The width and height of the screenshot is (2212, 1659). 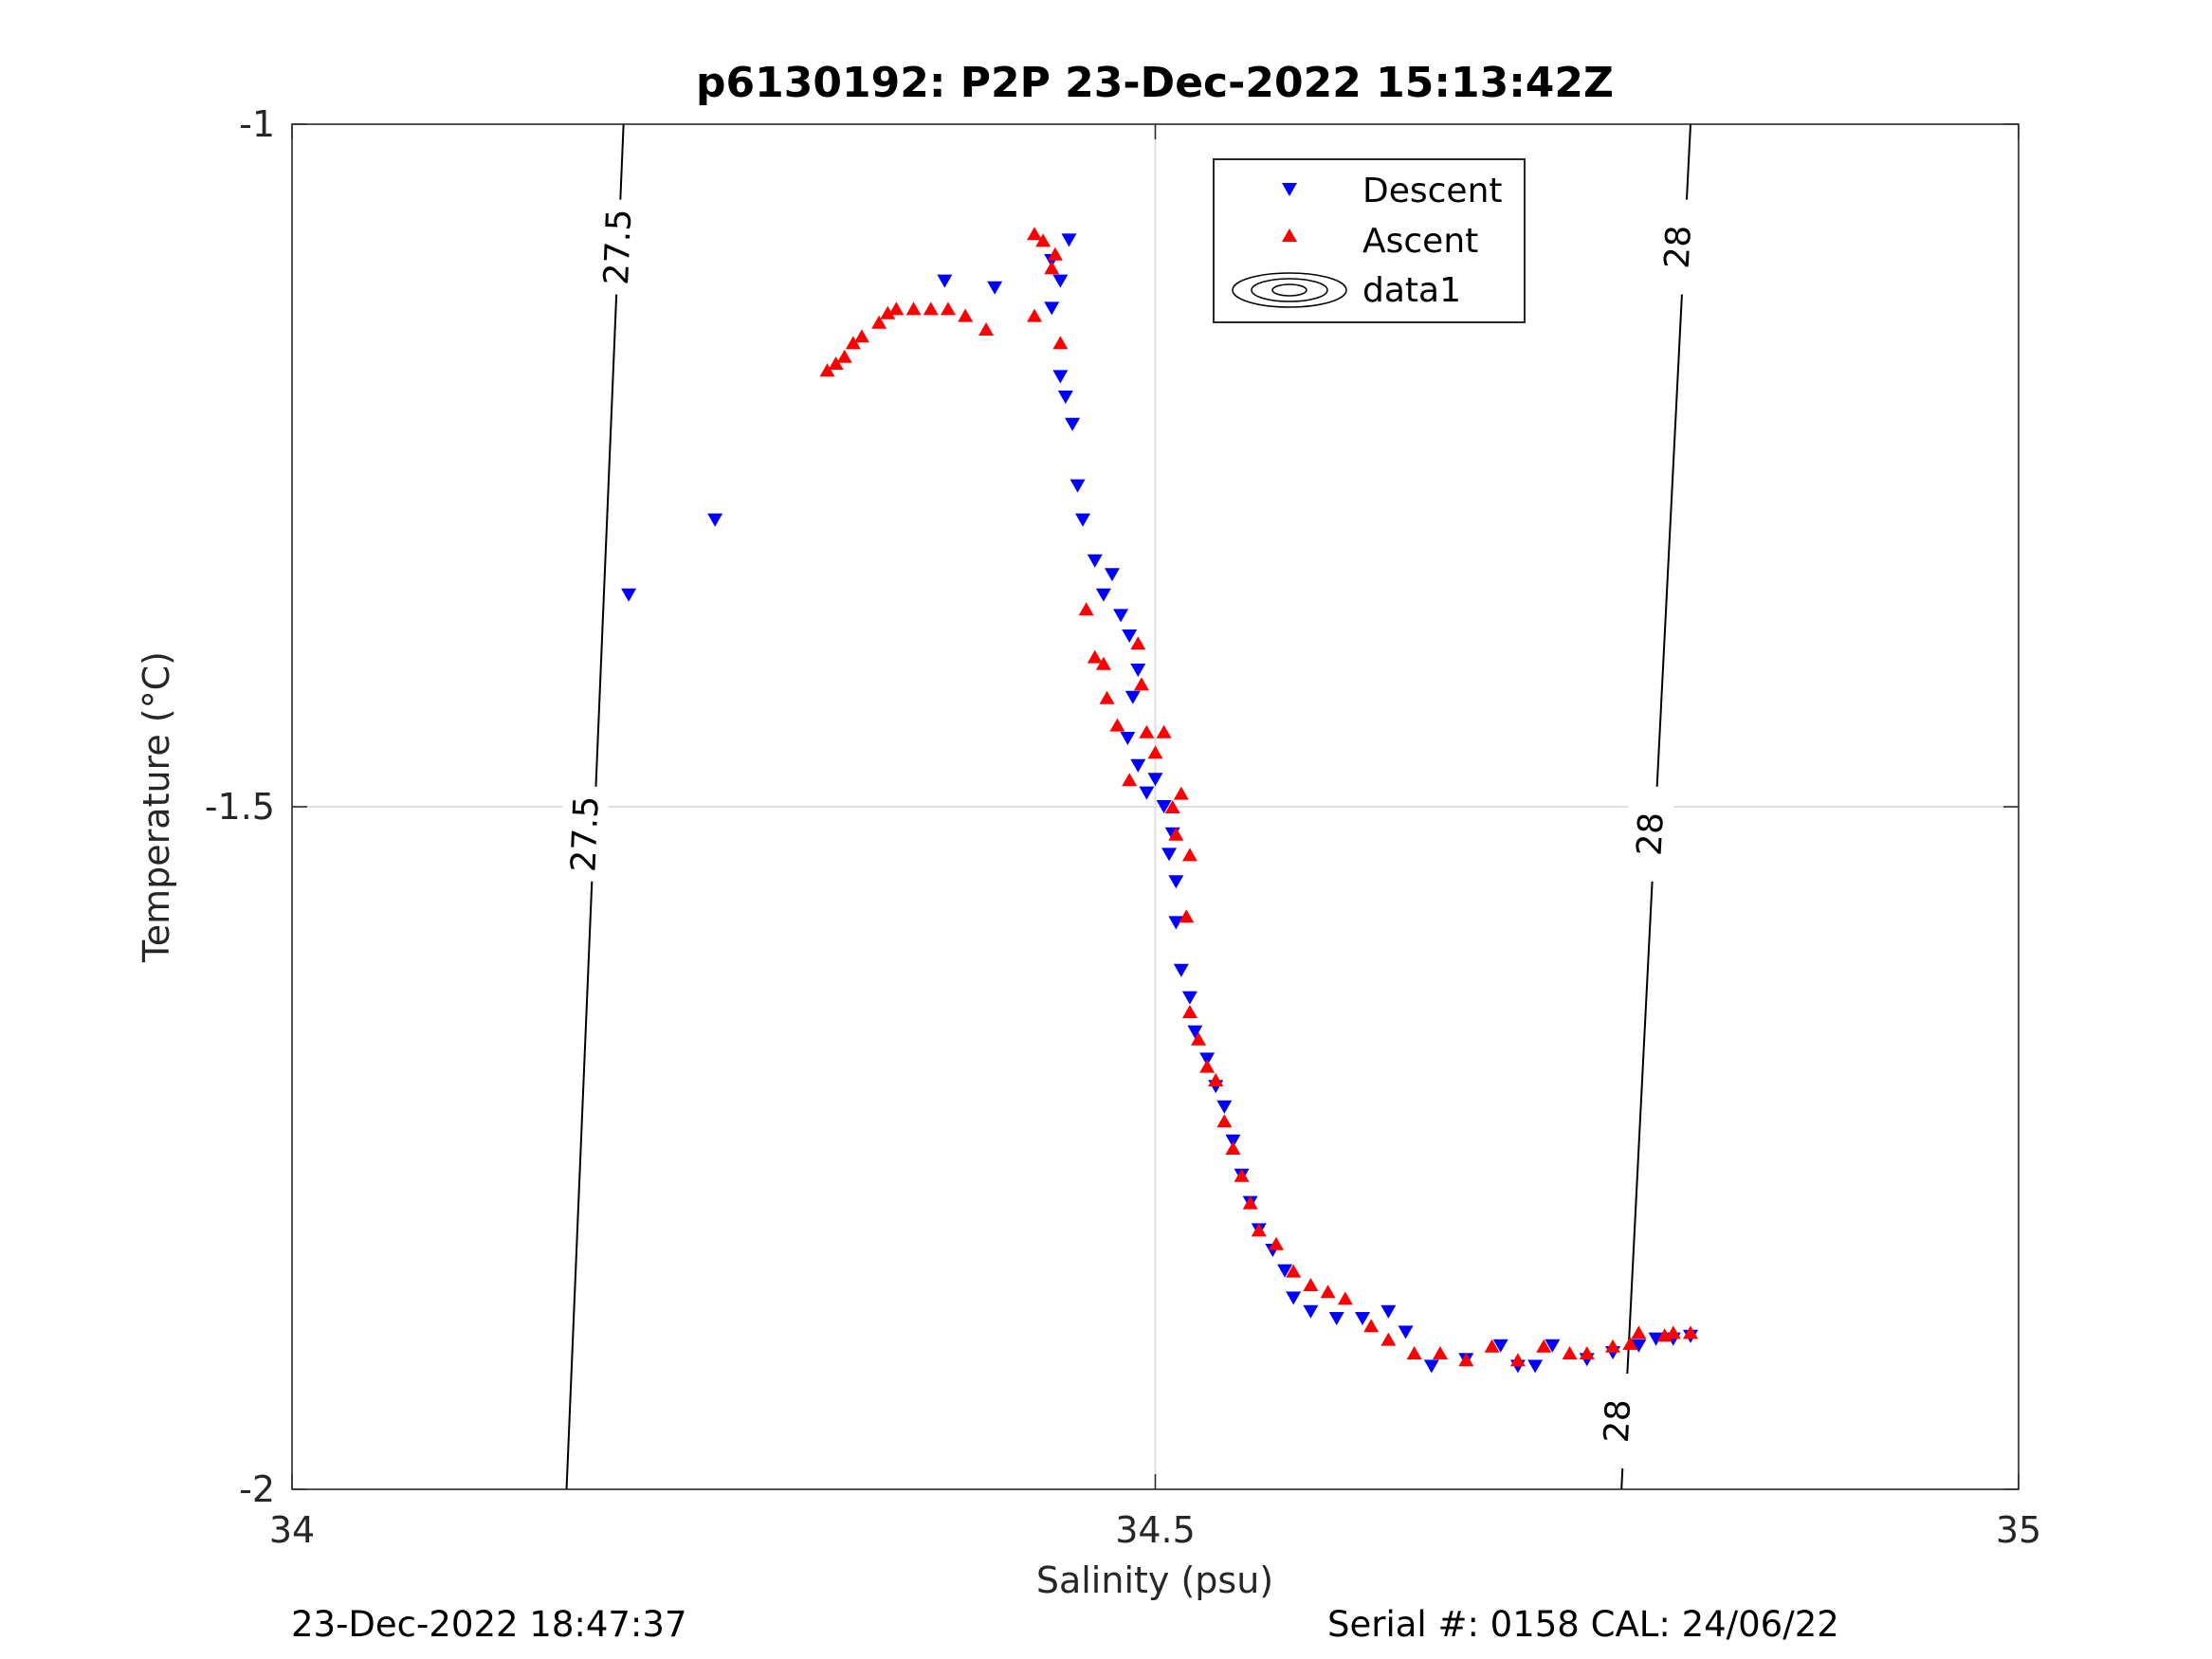 I want to click on legend-box, so click(x=1369, y=240).